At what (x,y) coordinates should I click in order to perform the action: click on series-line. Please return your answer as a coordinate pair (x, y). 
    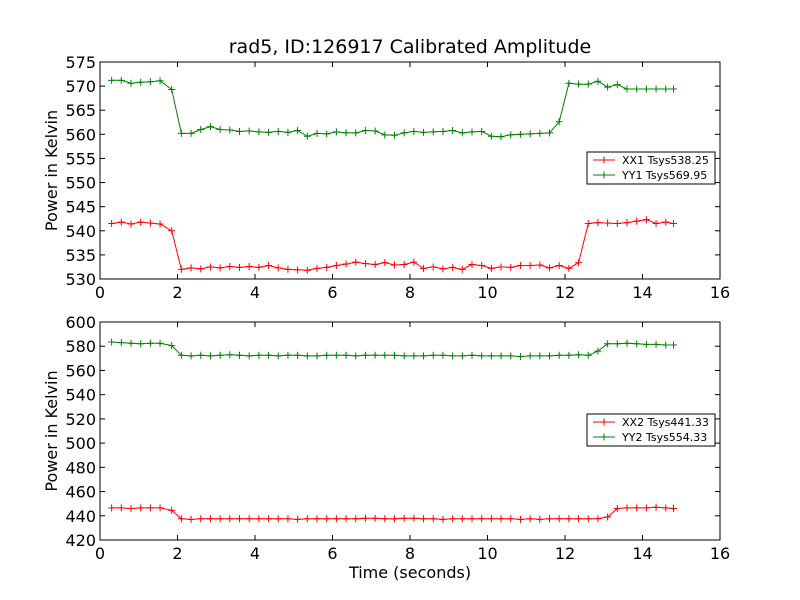
    Looking at the image, I should click on (392, 349).